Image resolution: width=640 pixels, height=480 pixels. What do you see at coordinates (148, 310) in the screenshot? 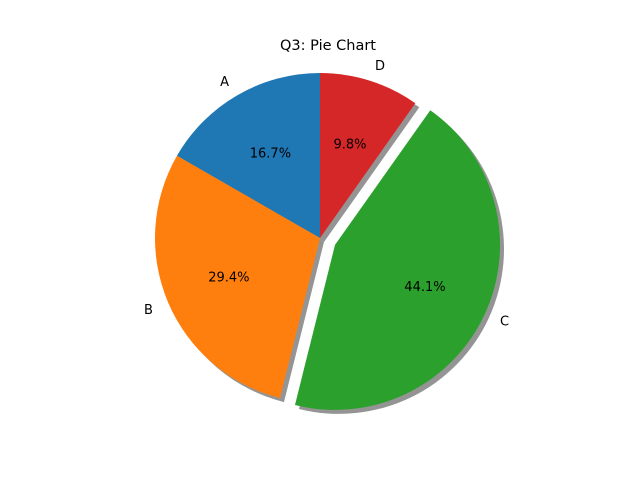
I see `slice-label-b: B` at bounding box center [148, 310].